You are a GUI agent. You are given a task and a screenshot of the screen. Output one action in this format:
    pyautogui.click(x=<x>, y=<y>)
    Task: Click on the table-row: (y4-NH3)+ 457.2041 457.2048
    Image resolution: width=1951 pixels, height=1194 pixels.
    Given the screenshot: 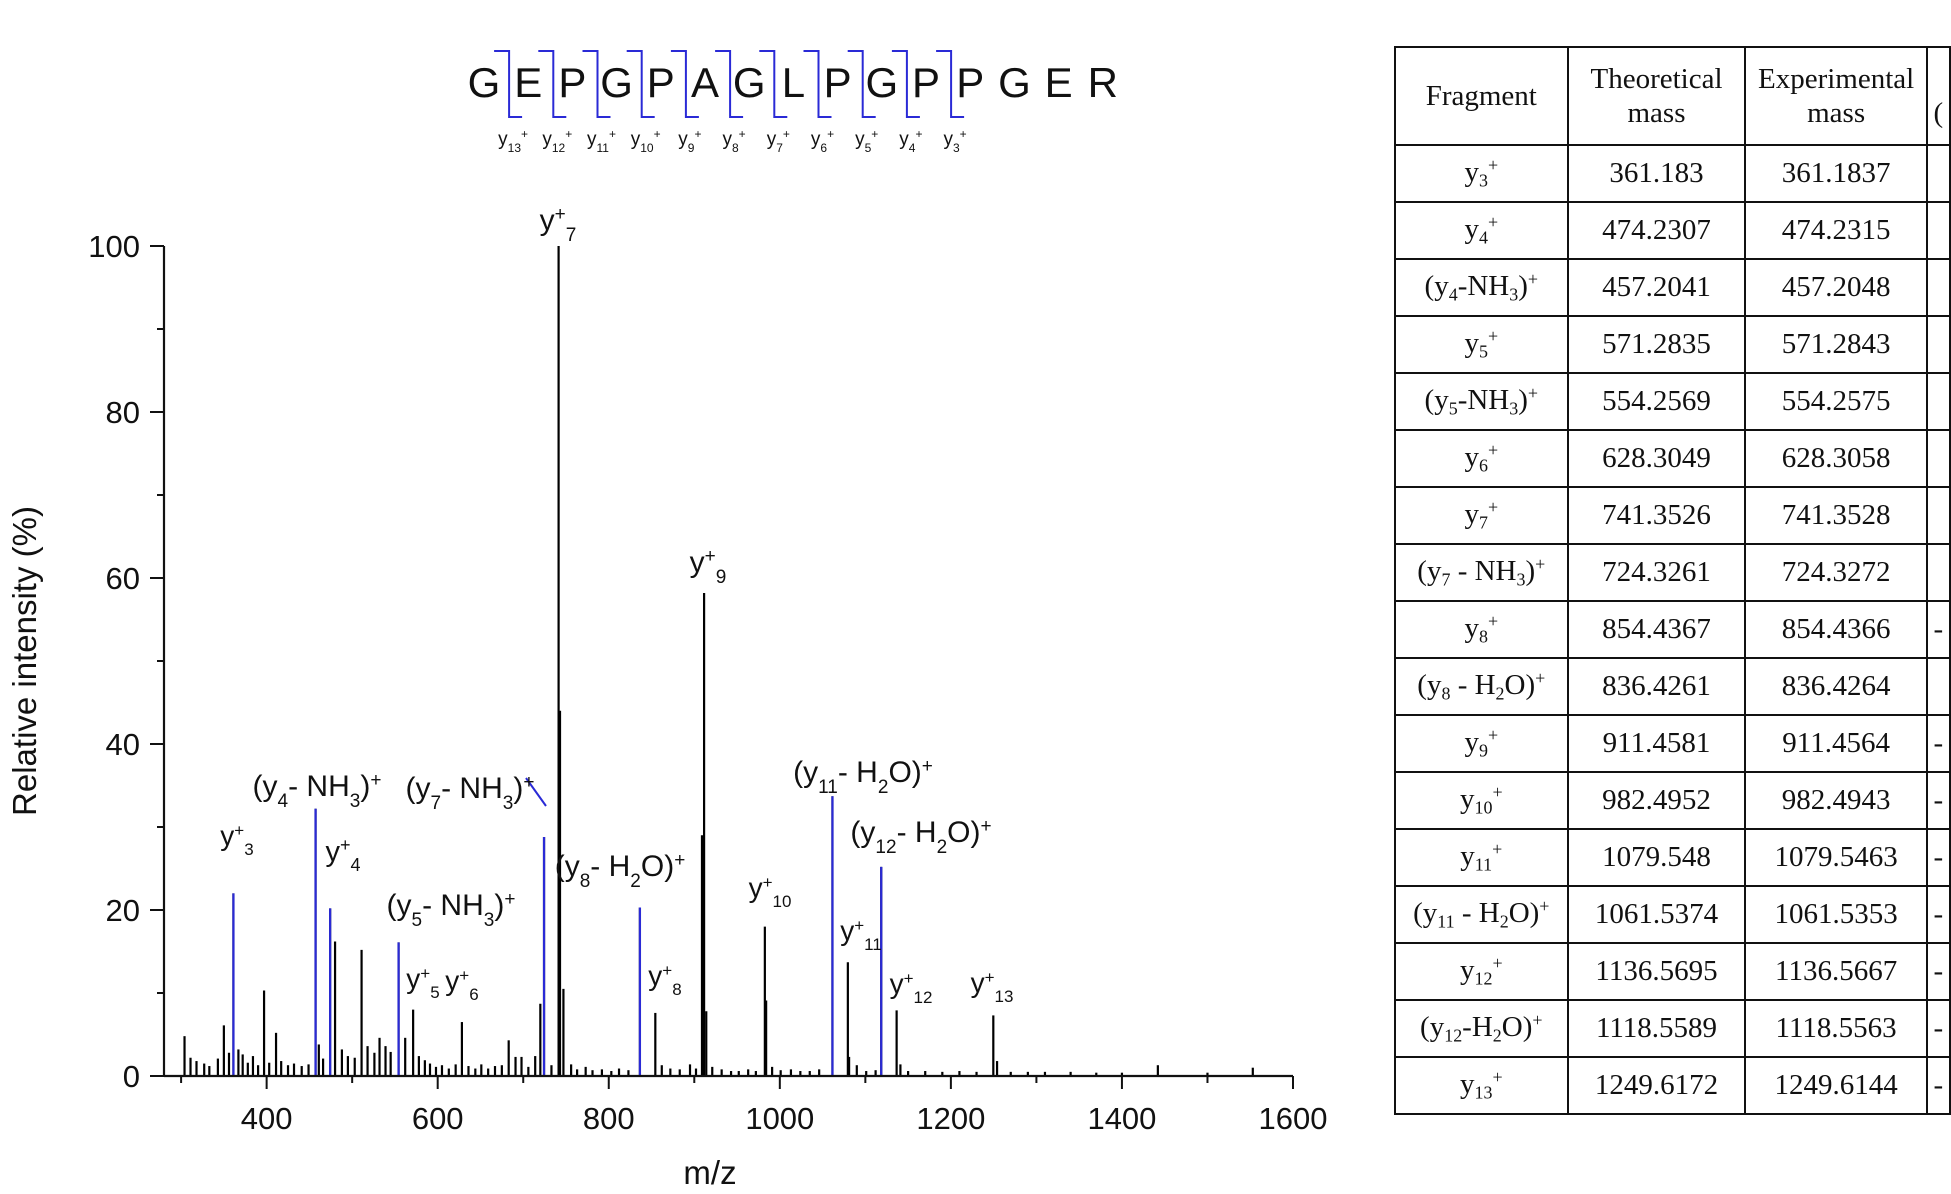 What is the action you would take?
    pyautogui.click(x=1672, y=287)
    